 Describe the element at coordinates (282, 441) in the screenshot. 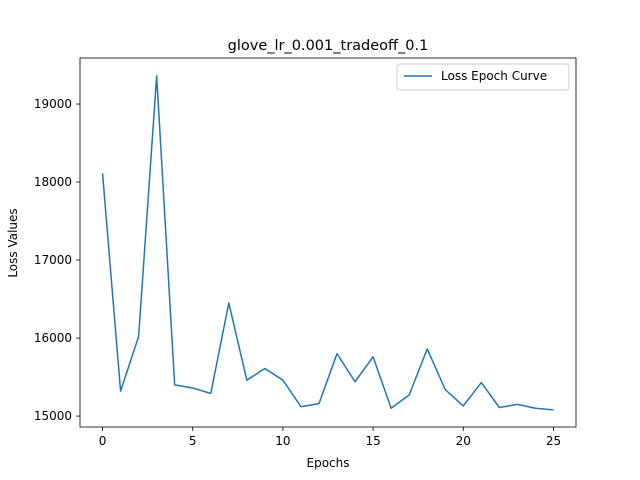

I see `x-tick-label: 10` at that location.